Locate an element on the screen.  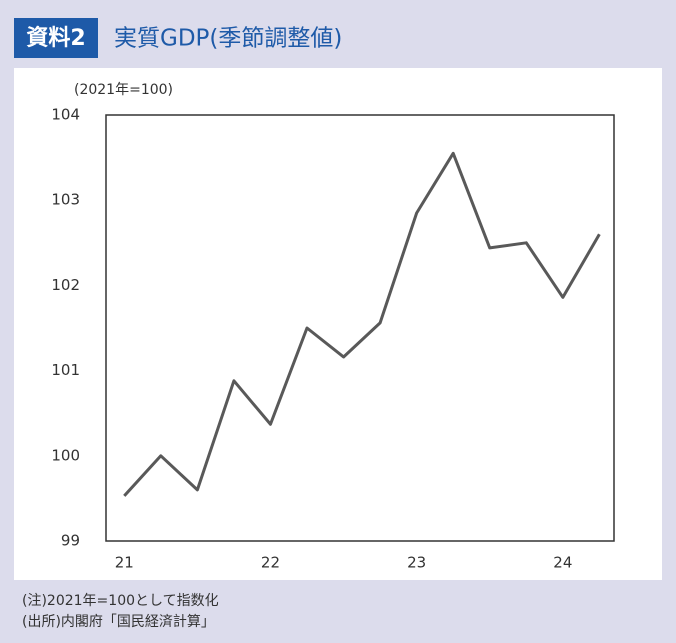
note: (出所)内閣府「国民経済計算」 is located at coordinates (118, 622).